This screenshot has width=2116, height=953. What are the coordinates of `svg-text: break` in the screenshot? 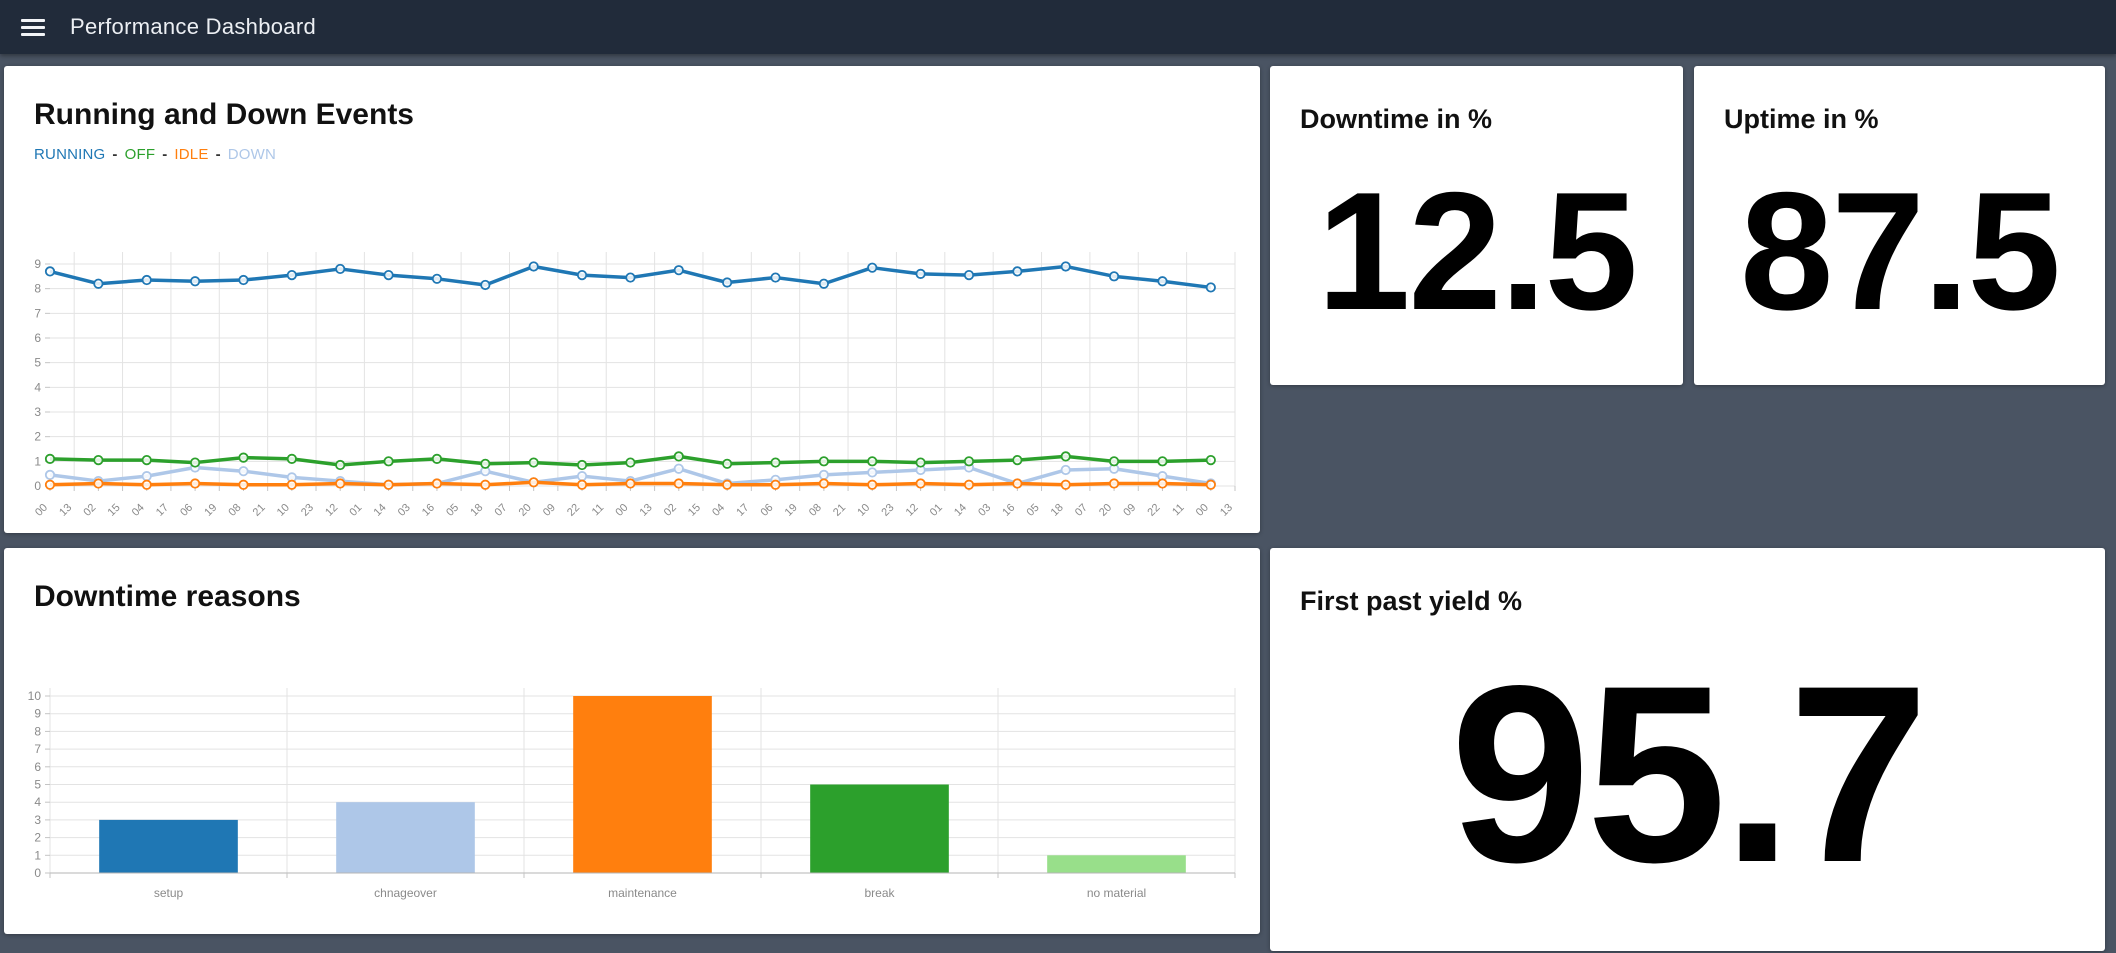 It's located at (879, 893).